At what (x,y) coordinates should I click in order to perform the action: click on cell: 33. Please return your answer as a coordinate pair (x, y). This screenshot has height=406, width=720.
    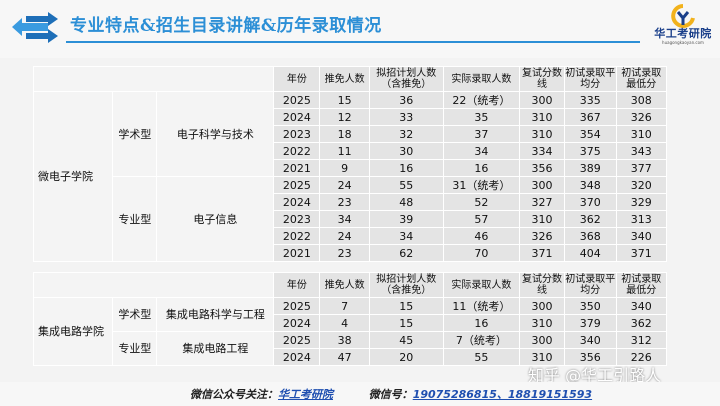
    Looking at the image, I should click on (406, 117).